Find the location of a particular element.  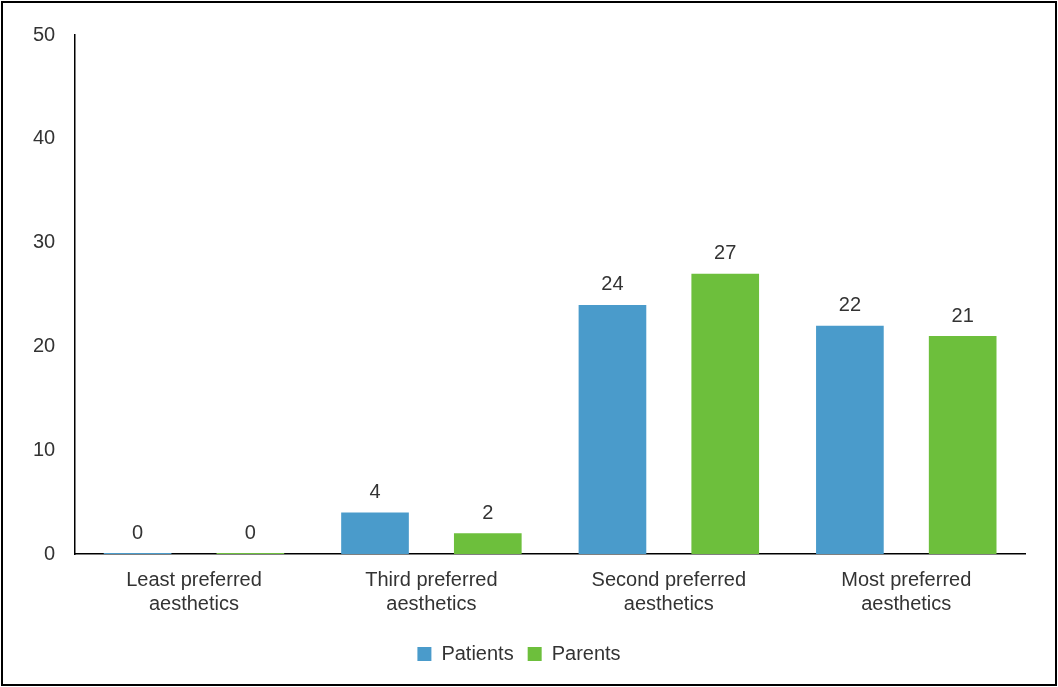

y-tick-label: 20 is located at coordinates (44, 344).